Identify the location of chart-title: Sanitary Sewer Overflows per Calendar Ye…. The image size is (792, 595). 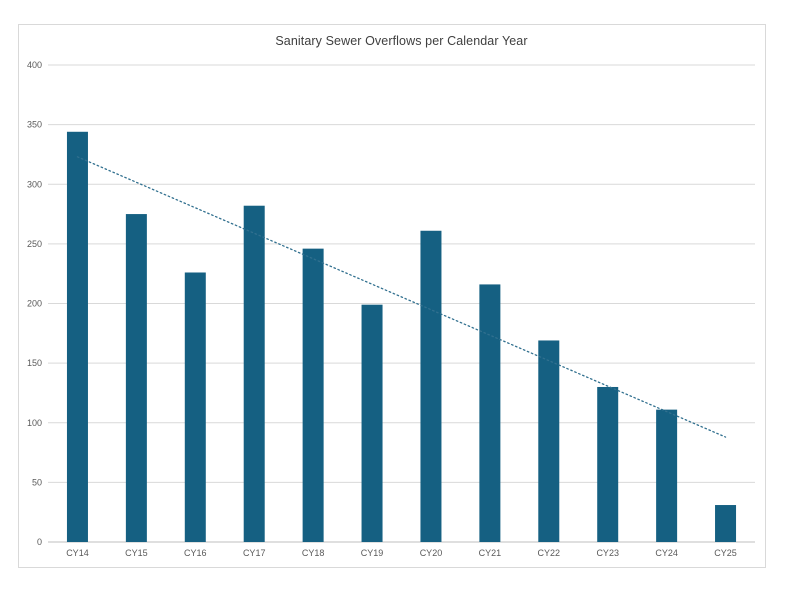
(401, 41).